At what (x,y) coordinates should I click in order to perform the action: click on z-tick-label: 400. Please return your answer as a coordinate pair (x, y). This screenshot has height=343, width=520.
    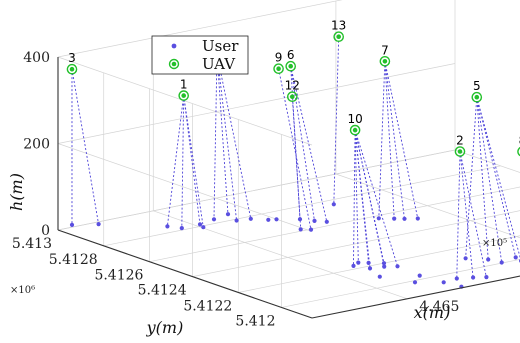
    Looking at the image, I should click on (36, 58).